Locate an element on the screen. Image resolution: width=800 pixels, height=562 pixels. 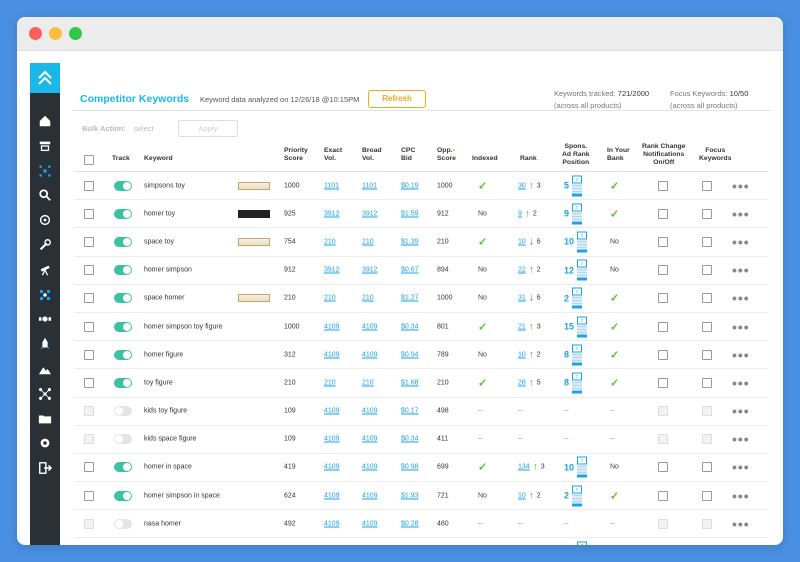
rank-link: 31 is located at coordinates (522, 298).